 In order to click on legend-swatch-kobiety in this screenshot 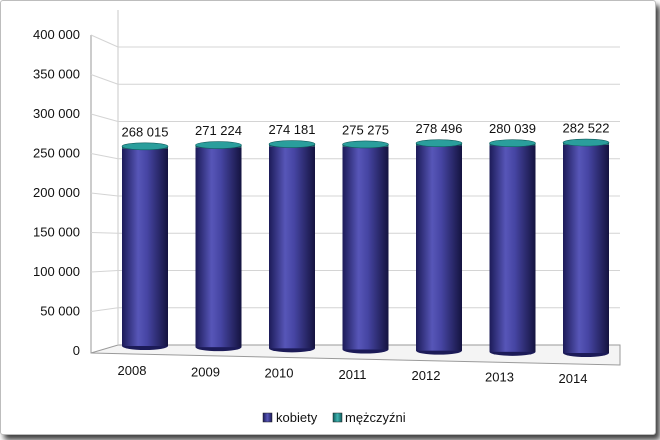, I will do `click(267, 417)`.